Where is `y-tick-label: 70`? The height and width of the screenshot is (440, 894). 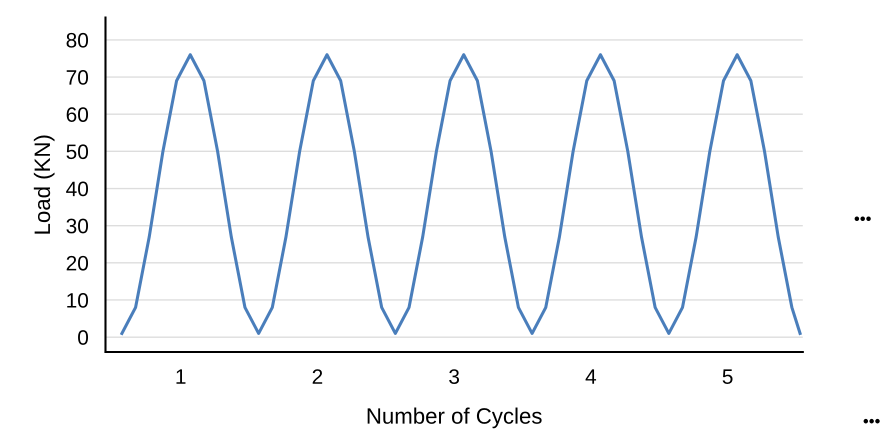 y-tick-label: 70 is located at coordinates (77, 77).